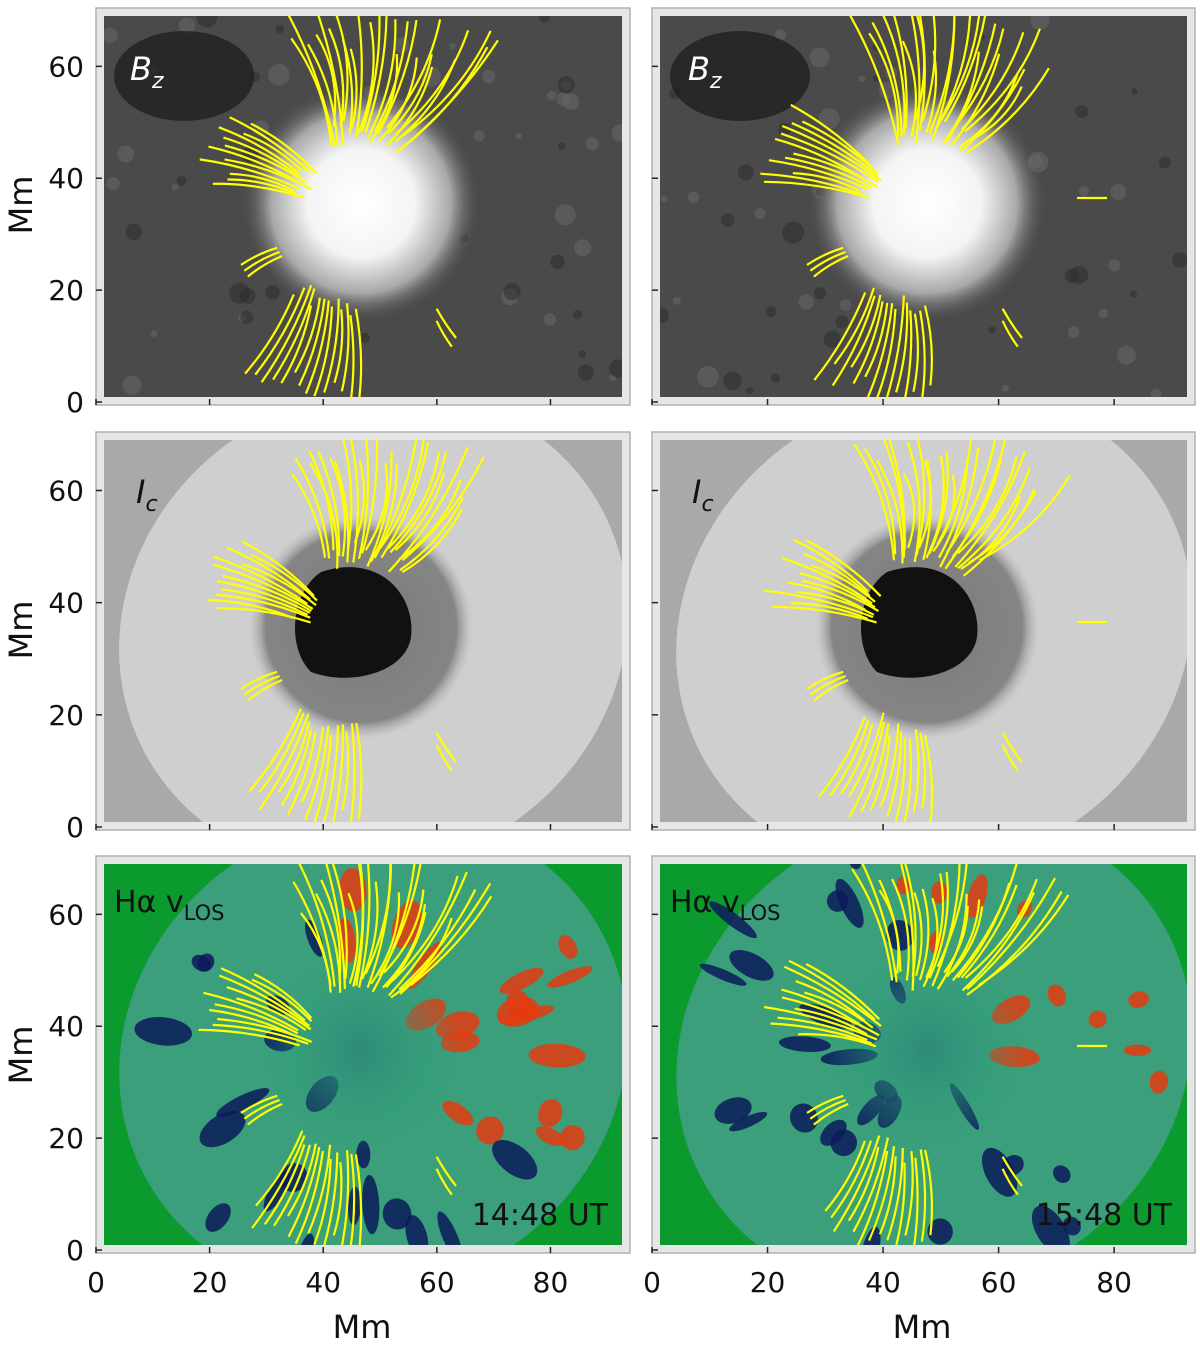 The width and height of the screenshot is (1200, 1349). What do you see at coordinates (169, 905) in the screenshot?
I see `panel-label-vlos-left: Hα vLOS` at bounding box center [169, 905].